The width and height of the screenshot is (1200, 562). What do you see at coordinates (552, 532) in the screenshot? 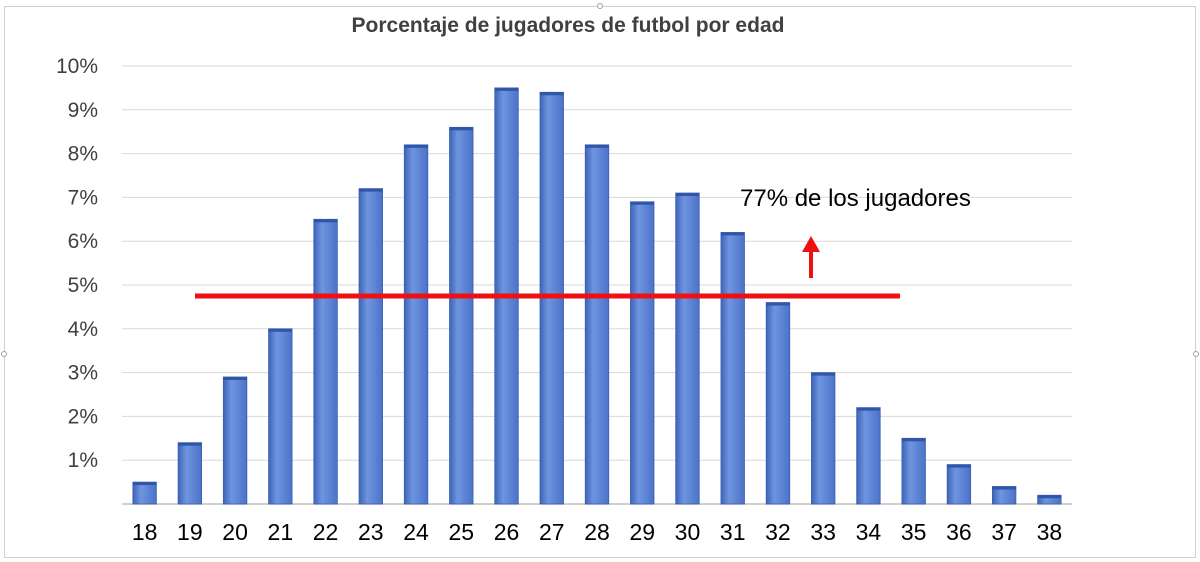
I see `x-tick-label: 27` at bounding box center [552, 532].